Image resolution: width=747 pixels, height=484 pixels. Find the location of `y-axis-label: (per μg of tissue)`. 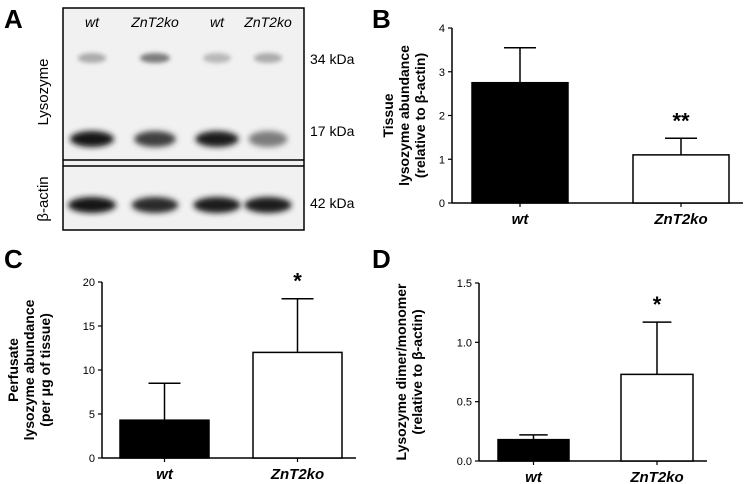

y-axis-label: (per μg of tissue) is located at coordinates (45, 370).